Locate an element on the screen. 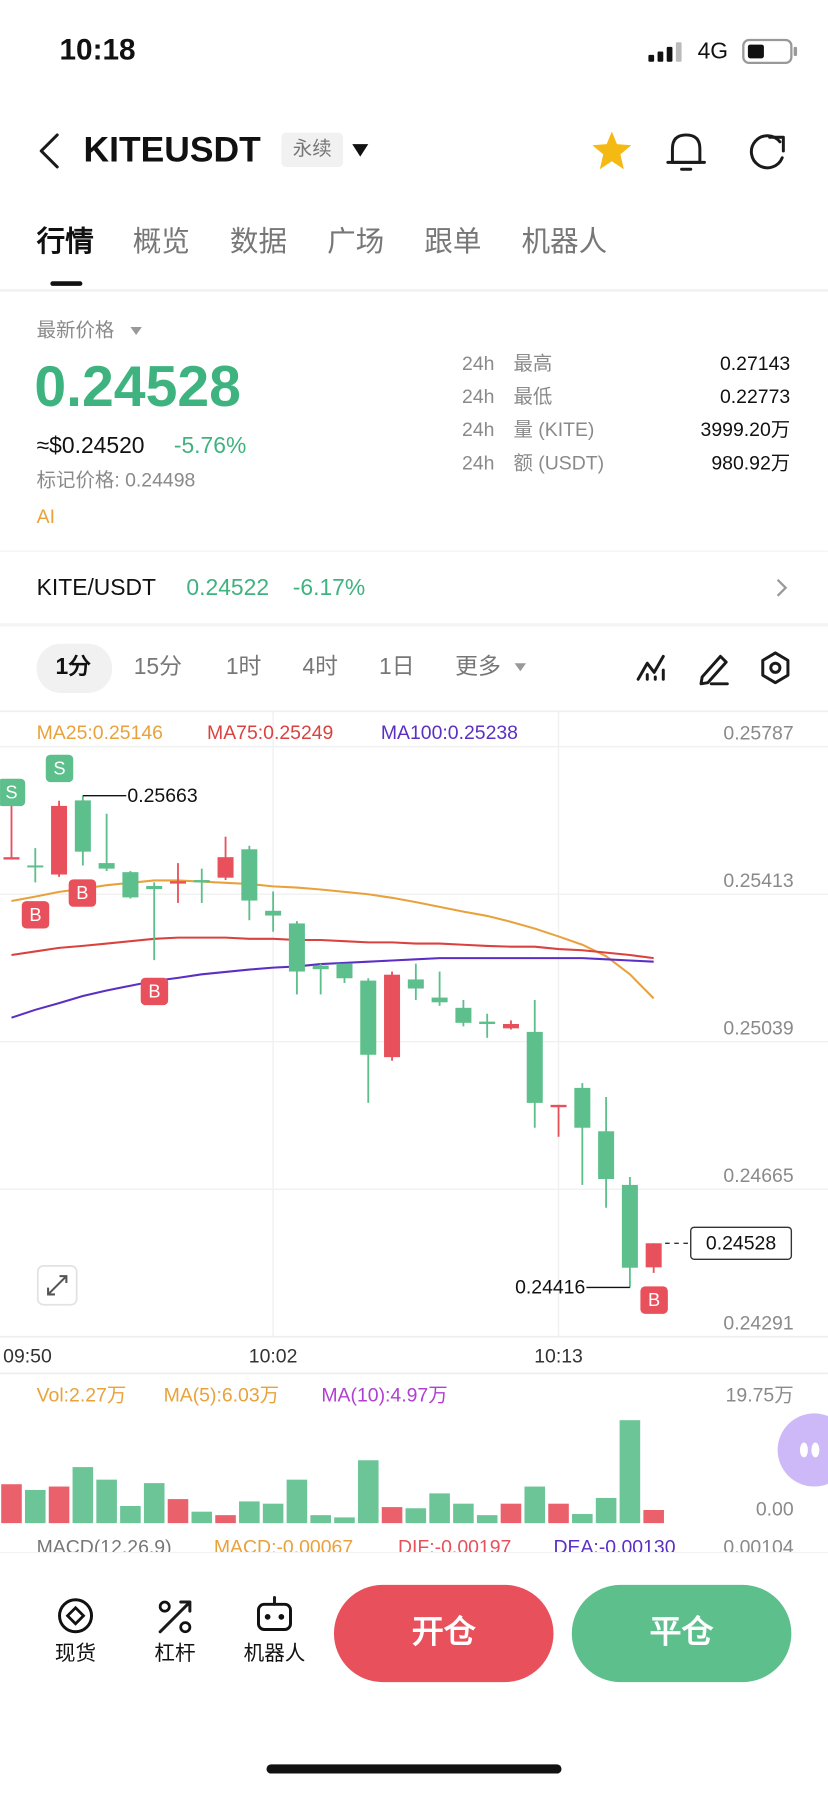  interval-selected-bg is located at coordinates (74, 668).